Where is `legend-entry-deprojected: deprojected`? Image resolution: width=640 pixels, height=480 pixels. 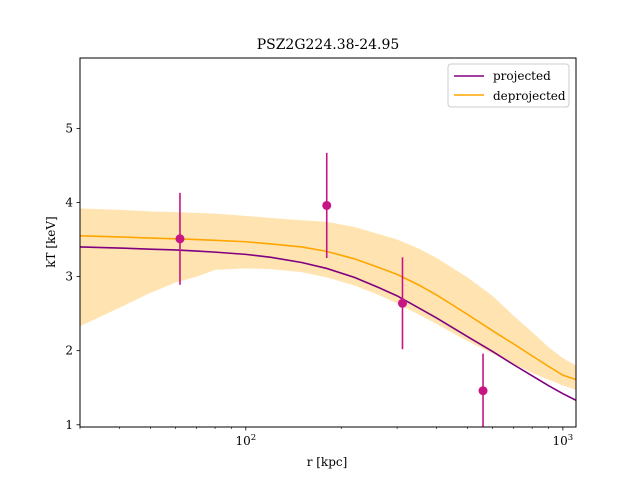
legend-entry-deprojected: deprojected is located at coordinates (529, 96).